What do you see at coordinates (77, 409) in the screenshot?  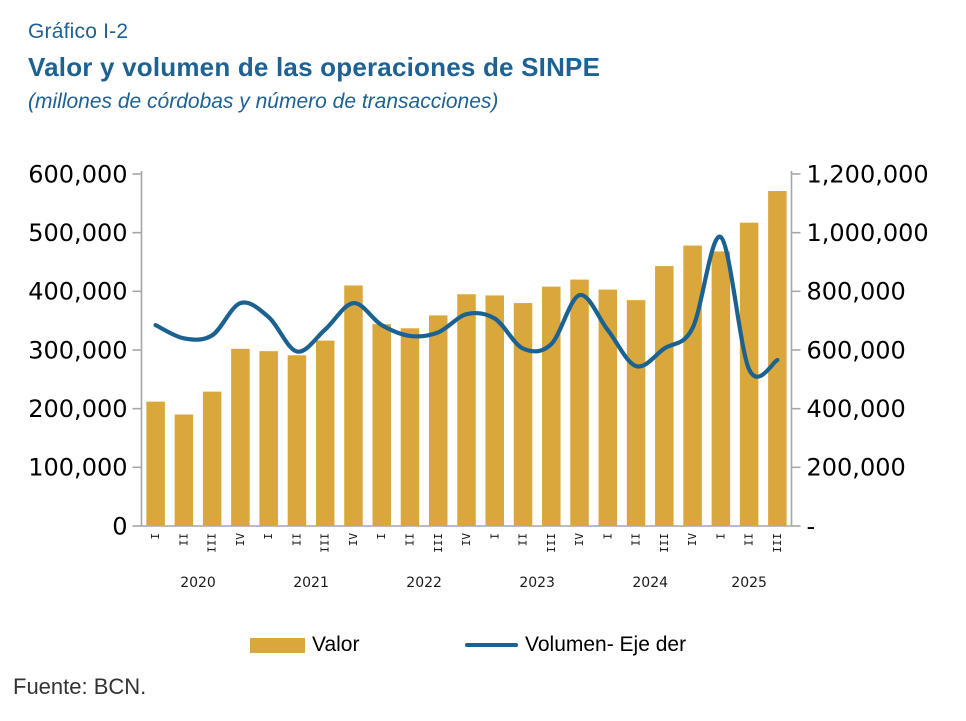 I see `left-axis-label: 200,000` at bounding box center [77, 409].